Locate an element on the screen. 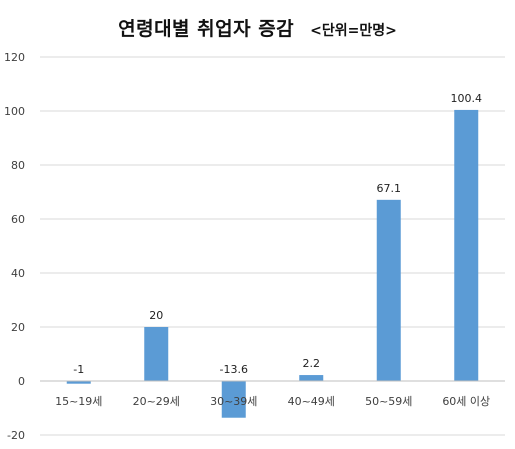  x-tick-label: 20~29세 is located at coordinates (156, 401).